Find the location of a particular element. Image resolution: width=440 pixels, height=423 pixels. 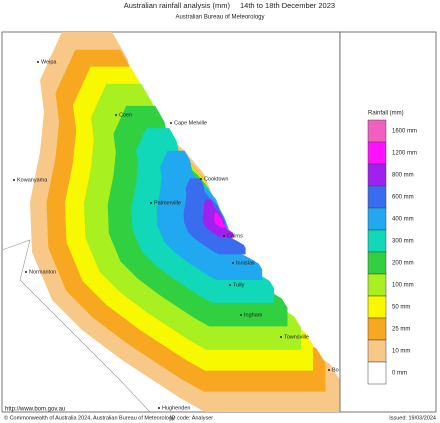

url: http://www.bom.gov.au is located at coordinates (35, 410).